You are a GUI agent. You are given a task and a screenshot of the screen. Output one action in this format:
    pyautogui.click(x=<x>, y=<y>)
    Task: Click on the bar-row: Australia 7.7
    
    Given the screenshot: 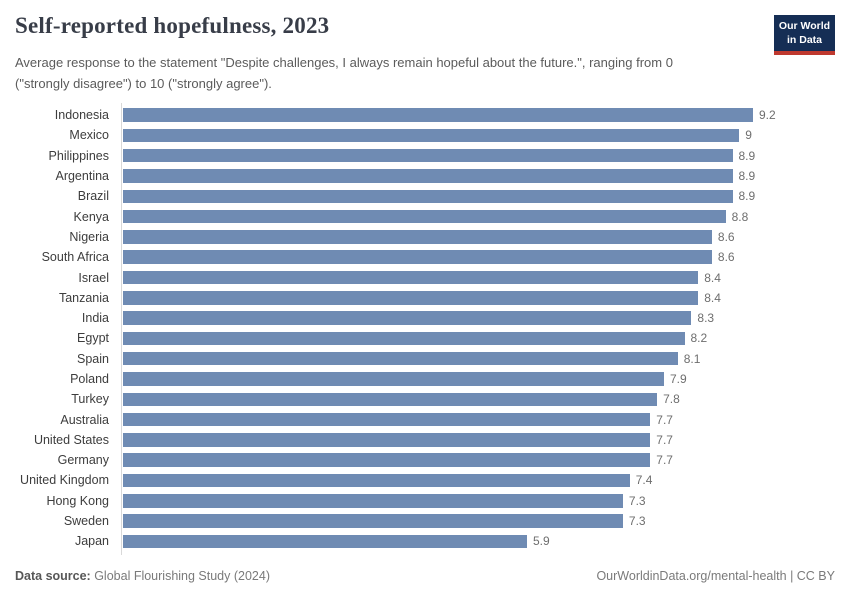 What is the action you would take?
    pyautogui.click(x=425, y=419)
    